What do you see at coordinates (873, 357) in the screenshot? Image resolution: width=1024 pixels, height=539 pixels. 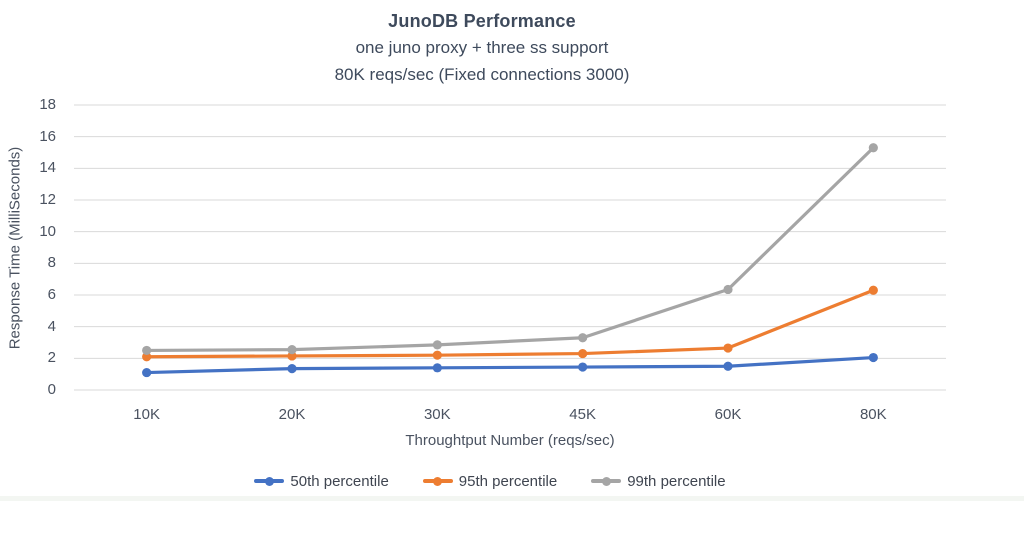 I see `data-point-50th-percentile-80k` at bounding box center [873, 357].